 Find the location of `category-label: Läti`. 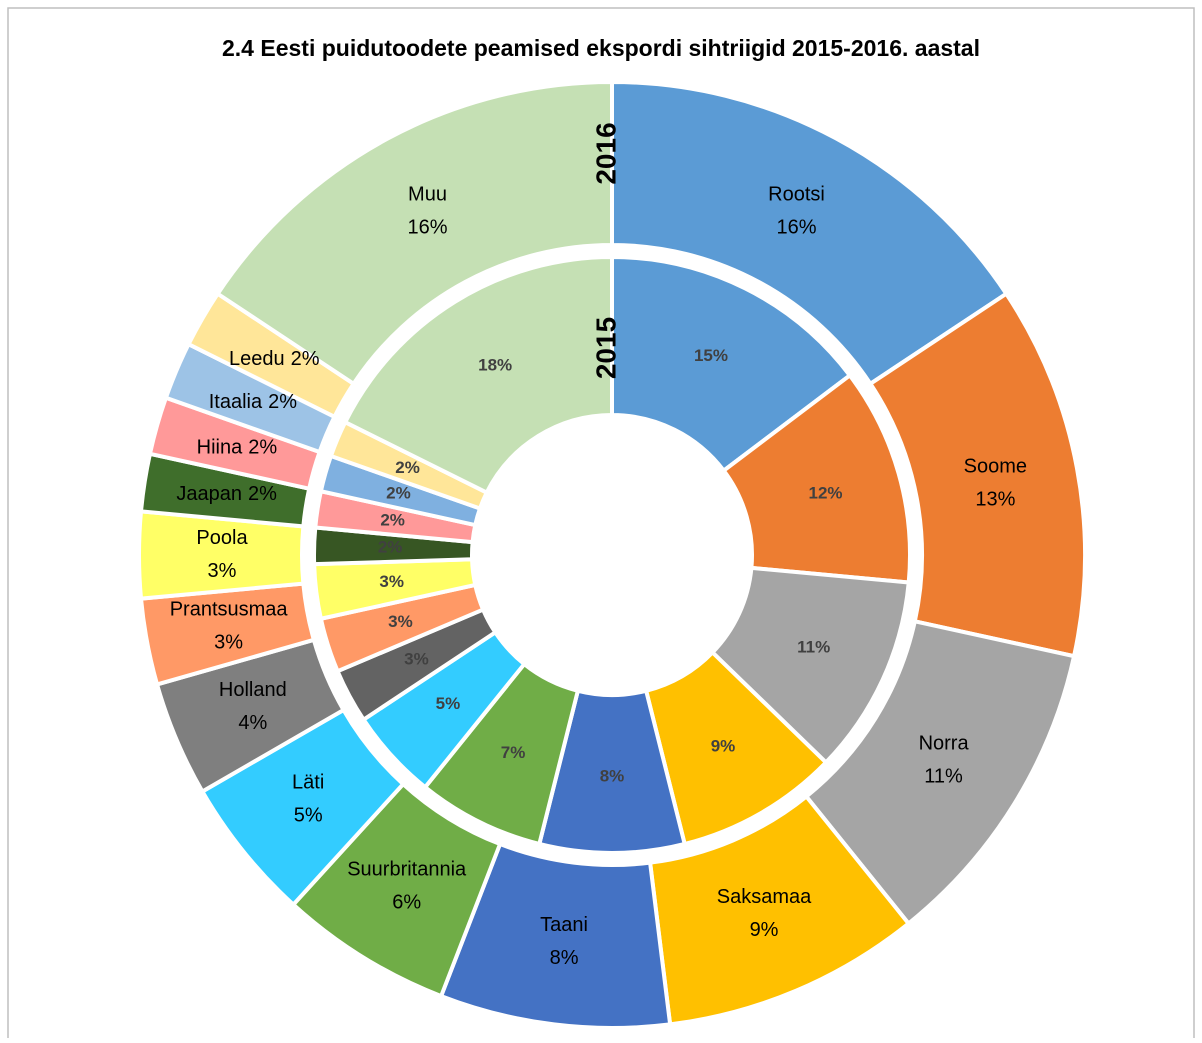

category-label: Läti is located at coordinates (308, 783).